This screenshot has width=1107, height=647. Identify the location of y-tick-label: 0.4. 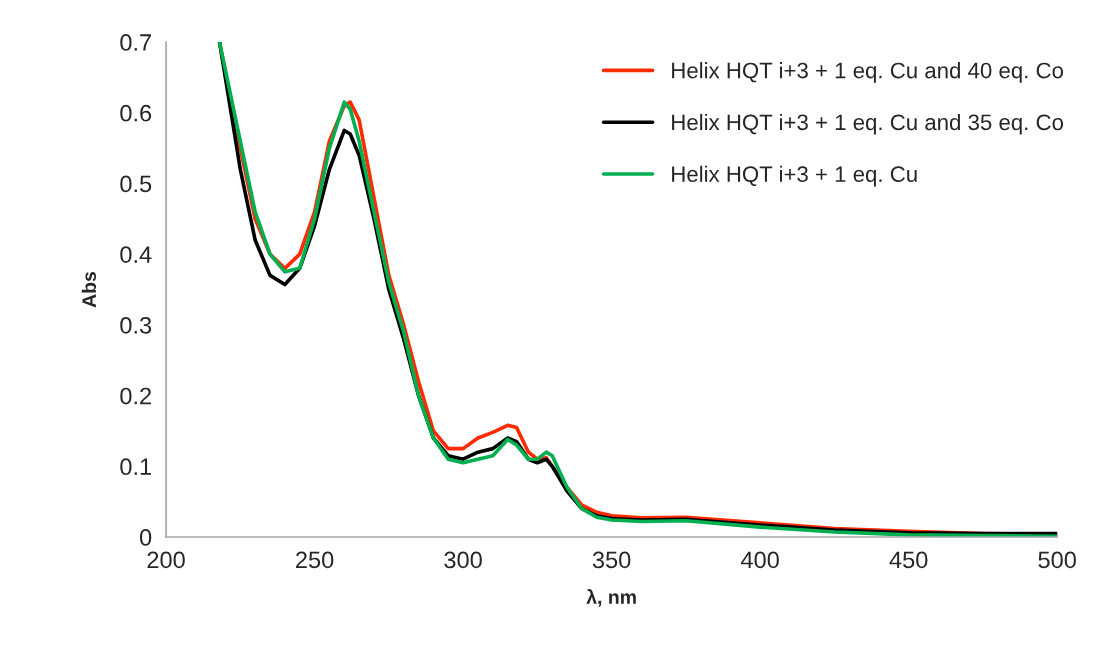
(136, 254).